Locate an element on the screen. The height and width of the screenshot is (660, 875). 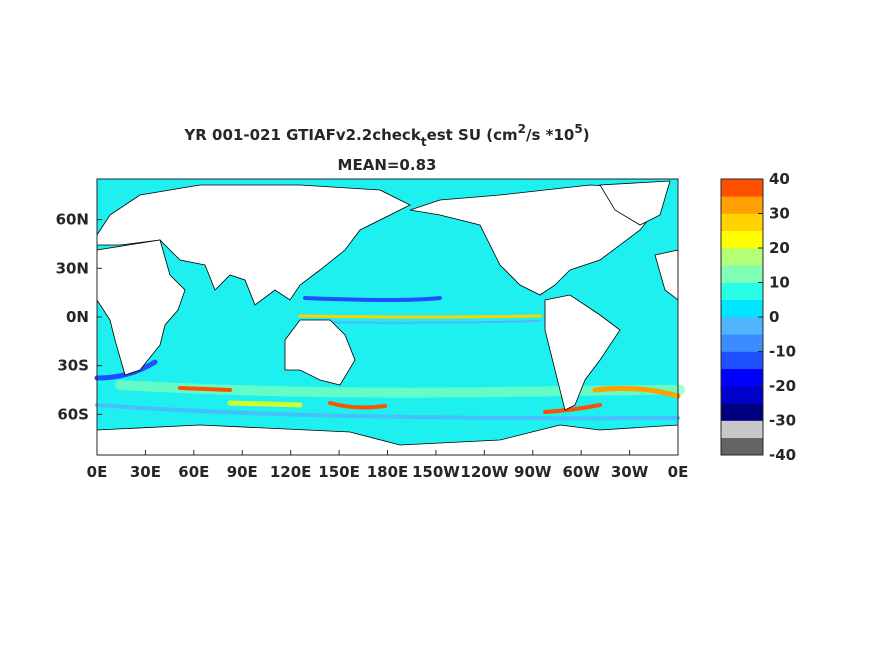
title-part: 5 is located at coordinates (578, 129).